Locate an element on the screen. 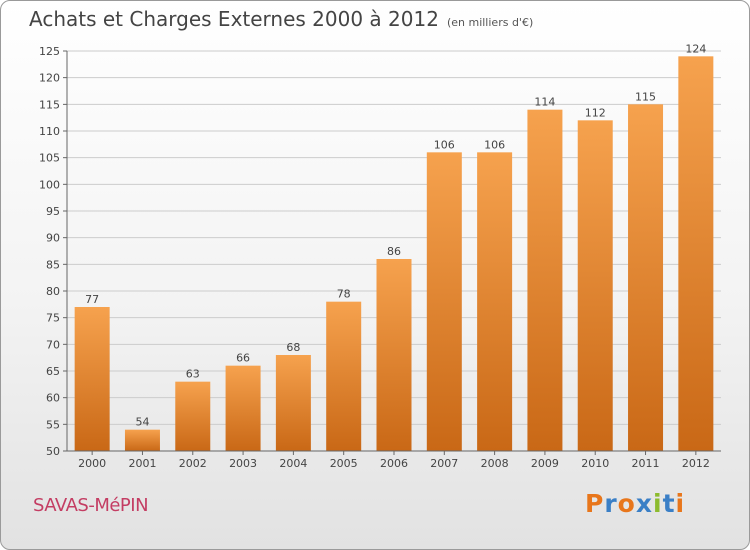 The width and height of the screenshot is (750, 550). data-label: 68 is located at coordinates (293, 347).